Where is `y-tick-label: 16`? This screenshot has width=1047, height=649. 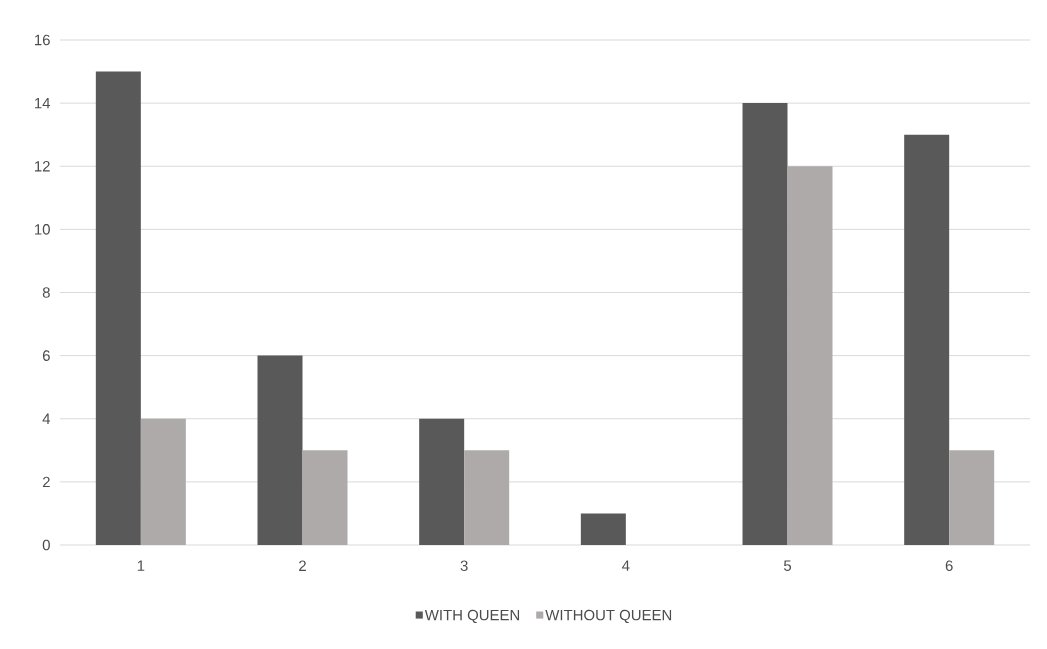 y-tick-label: 16 is located at coordinates (42, 40).